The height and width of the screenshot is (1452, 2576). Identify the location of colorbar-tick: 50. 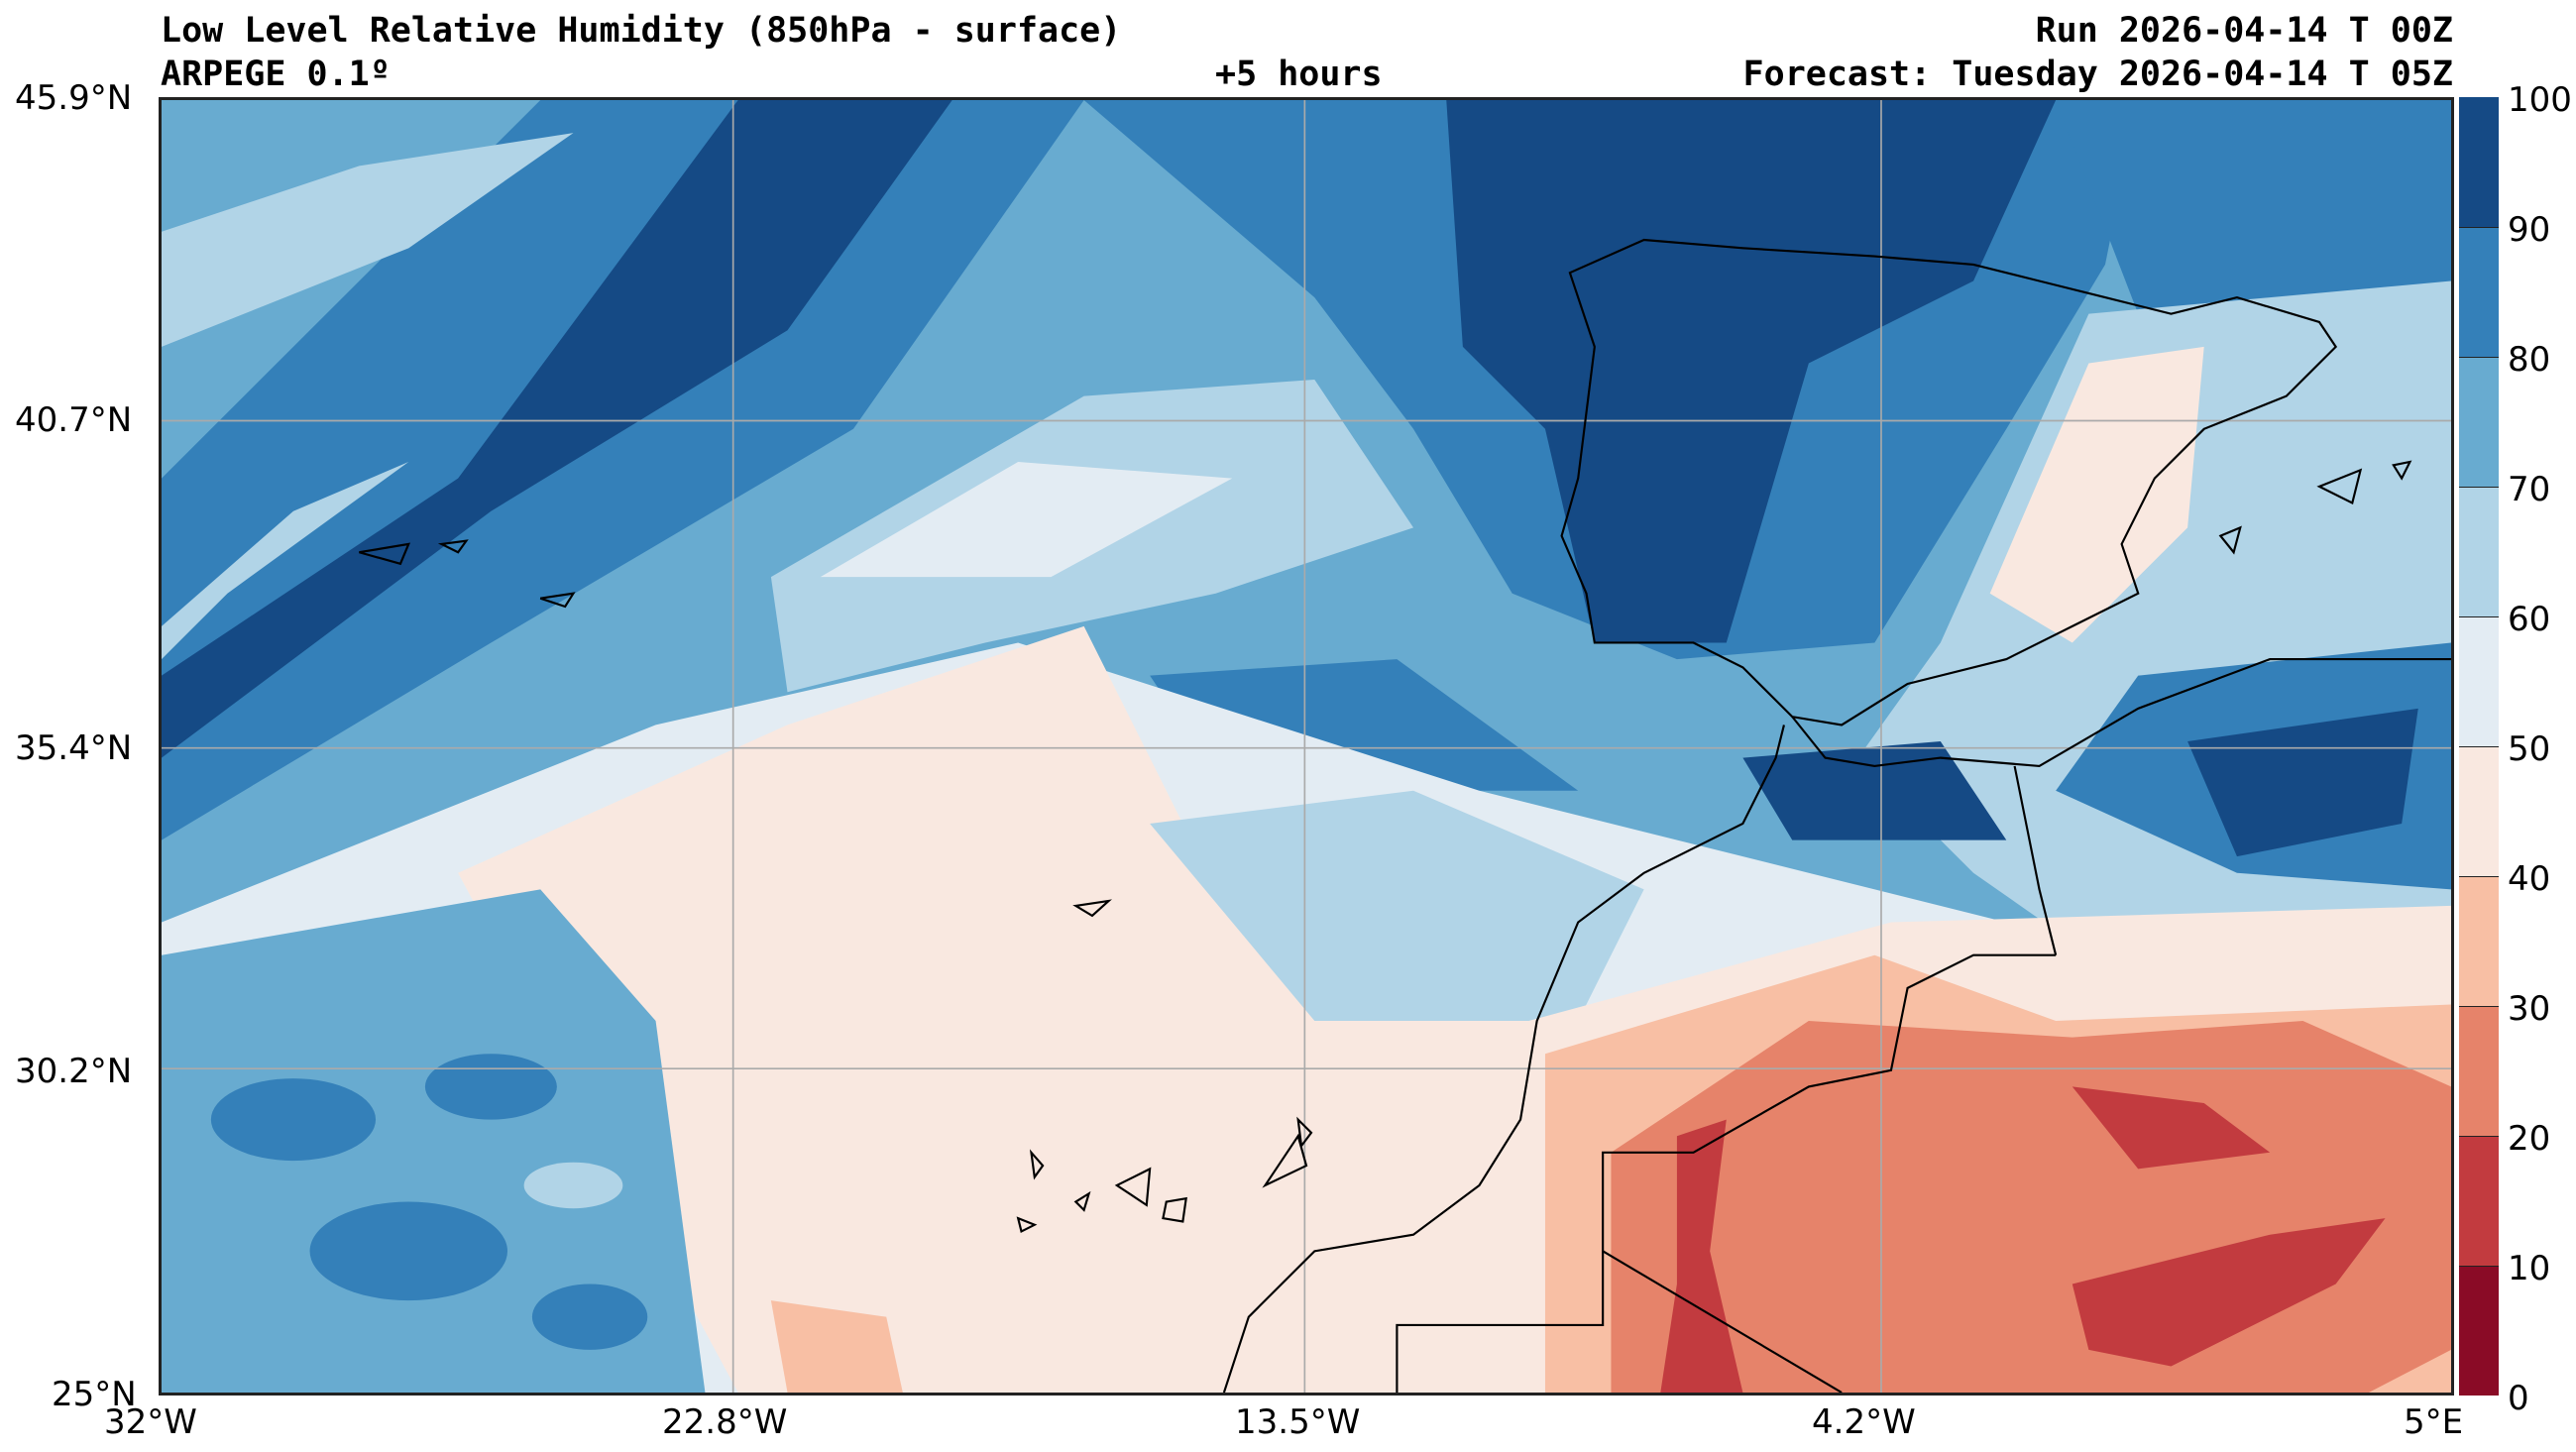
(2529, 749).